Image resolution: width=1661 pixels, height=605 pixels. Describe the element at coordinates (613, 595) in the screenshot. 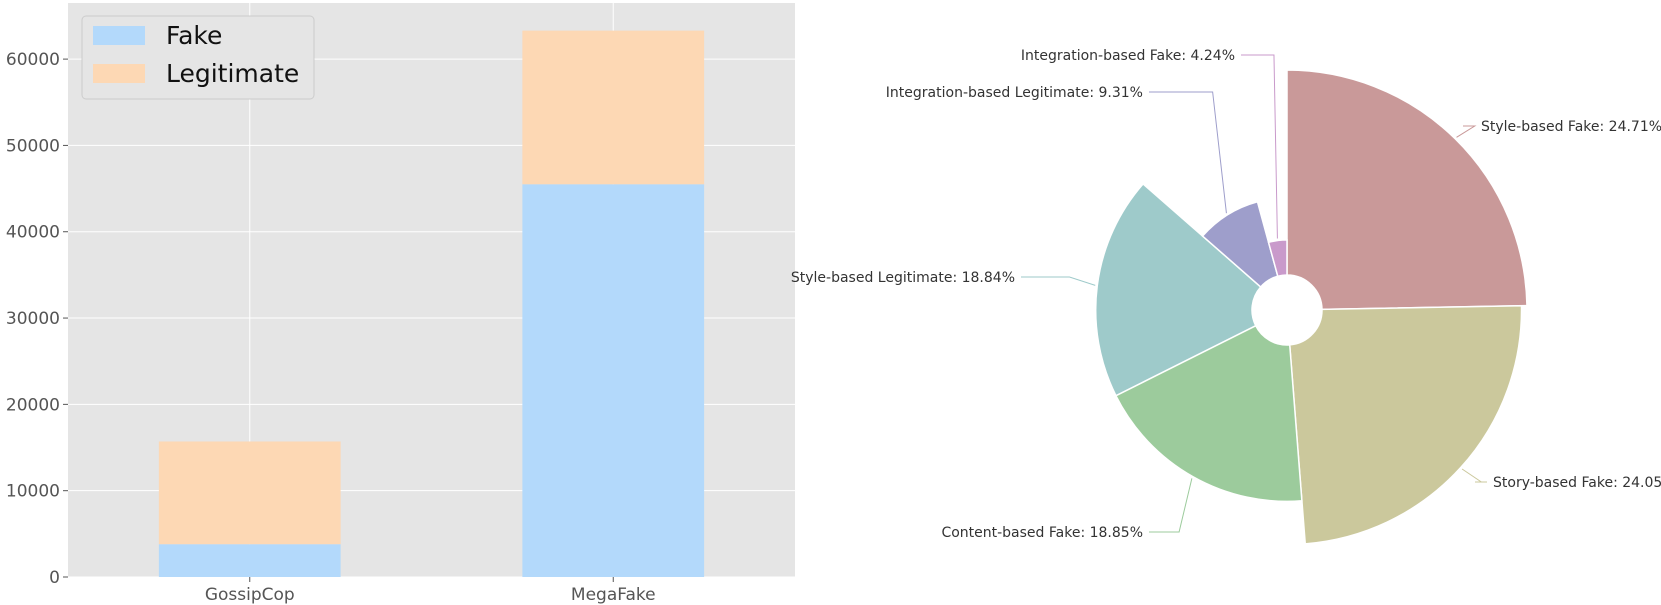

I see `x-tick-label: MegaFake` at that location.